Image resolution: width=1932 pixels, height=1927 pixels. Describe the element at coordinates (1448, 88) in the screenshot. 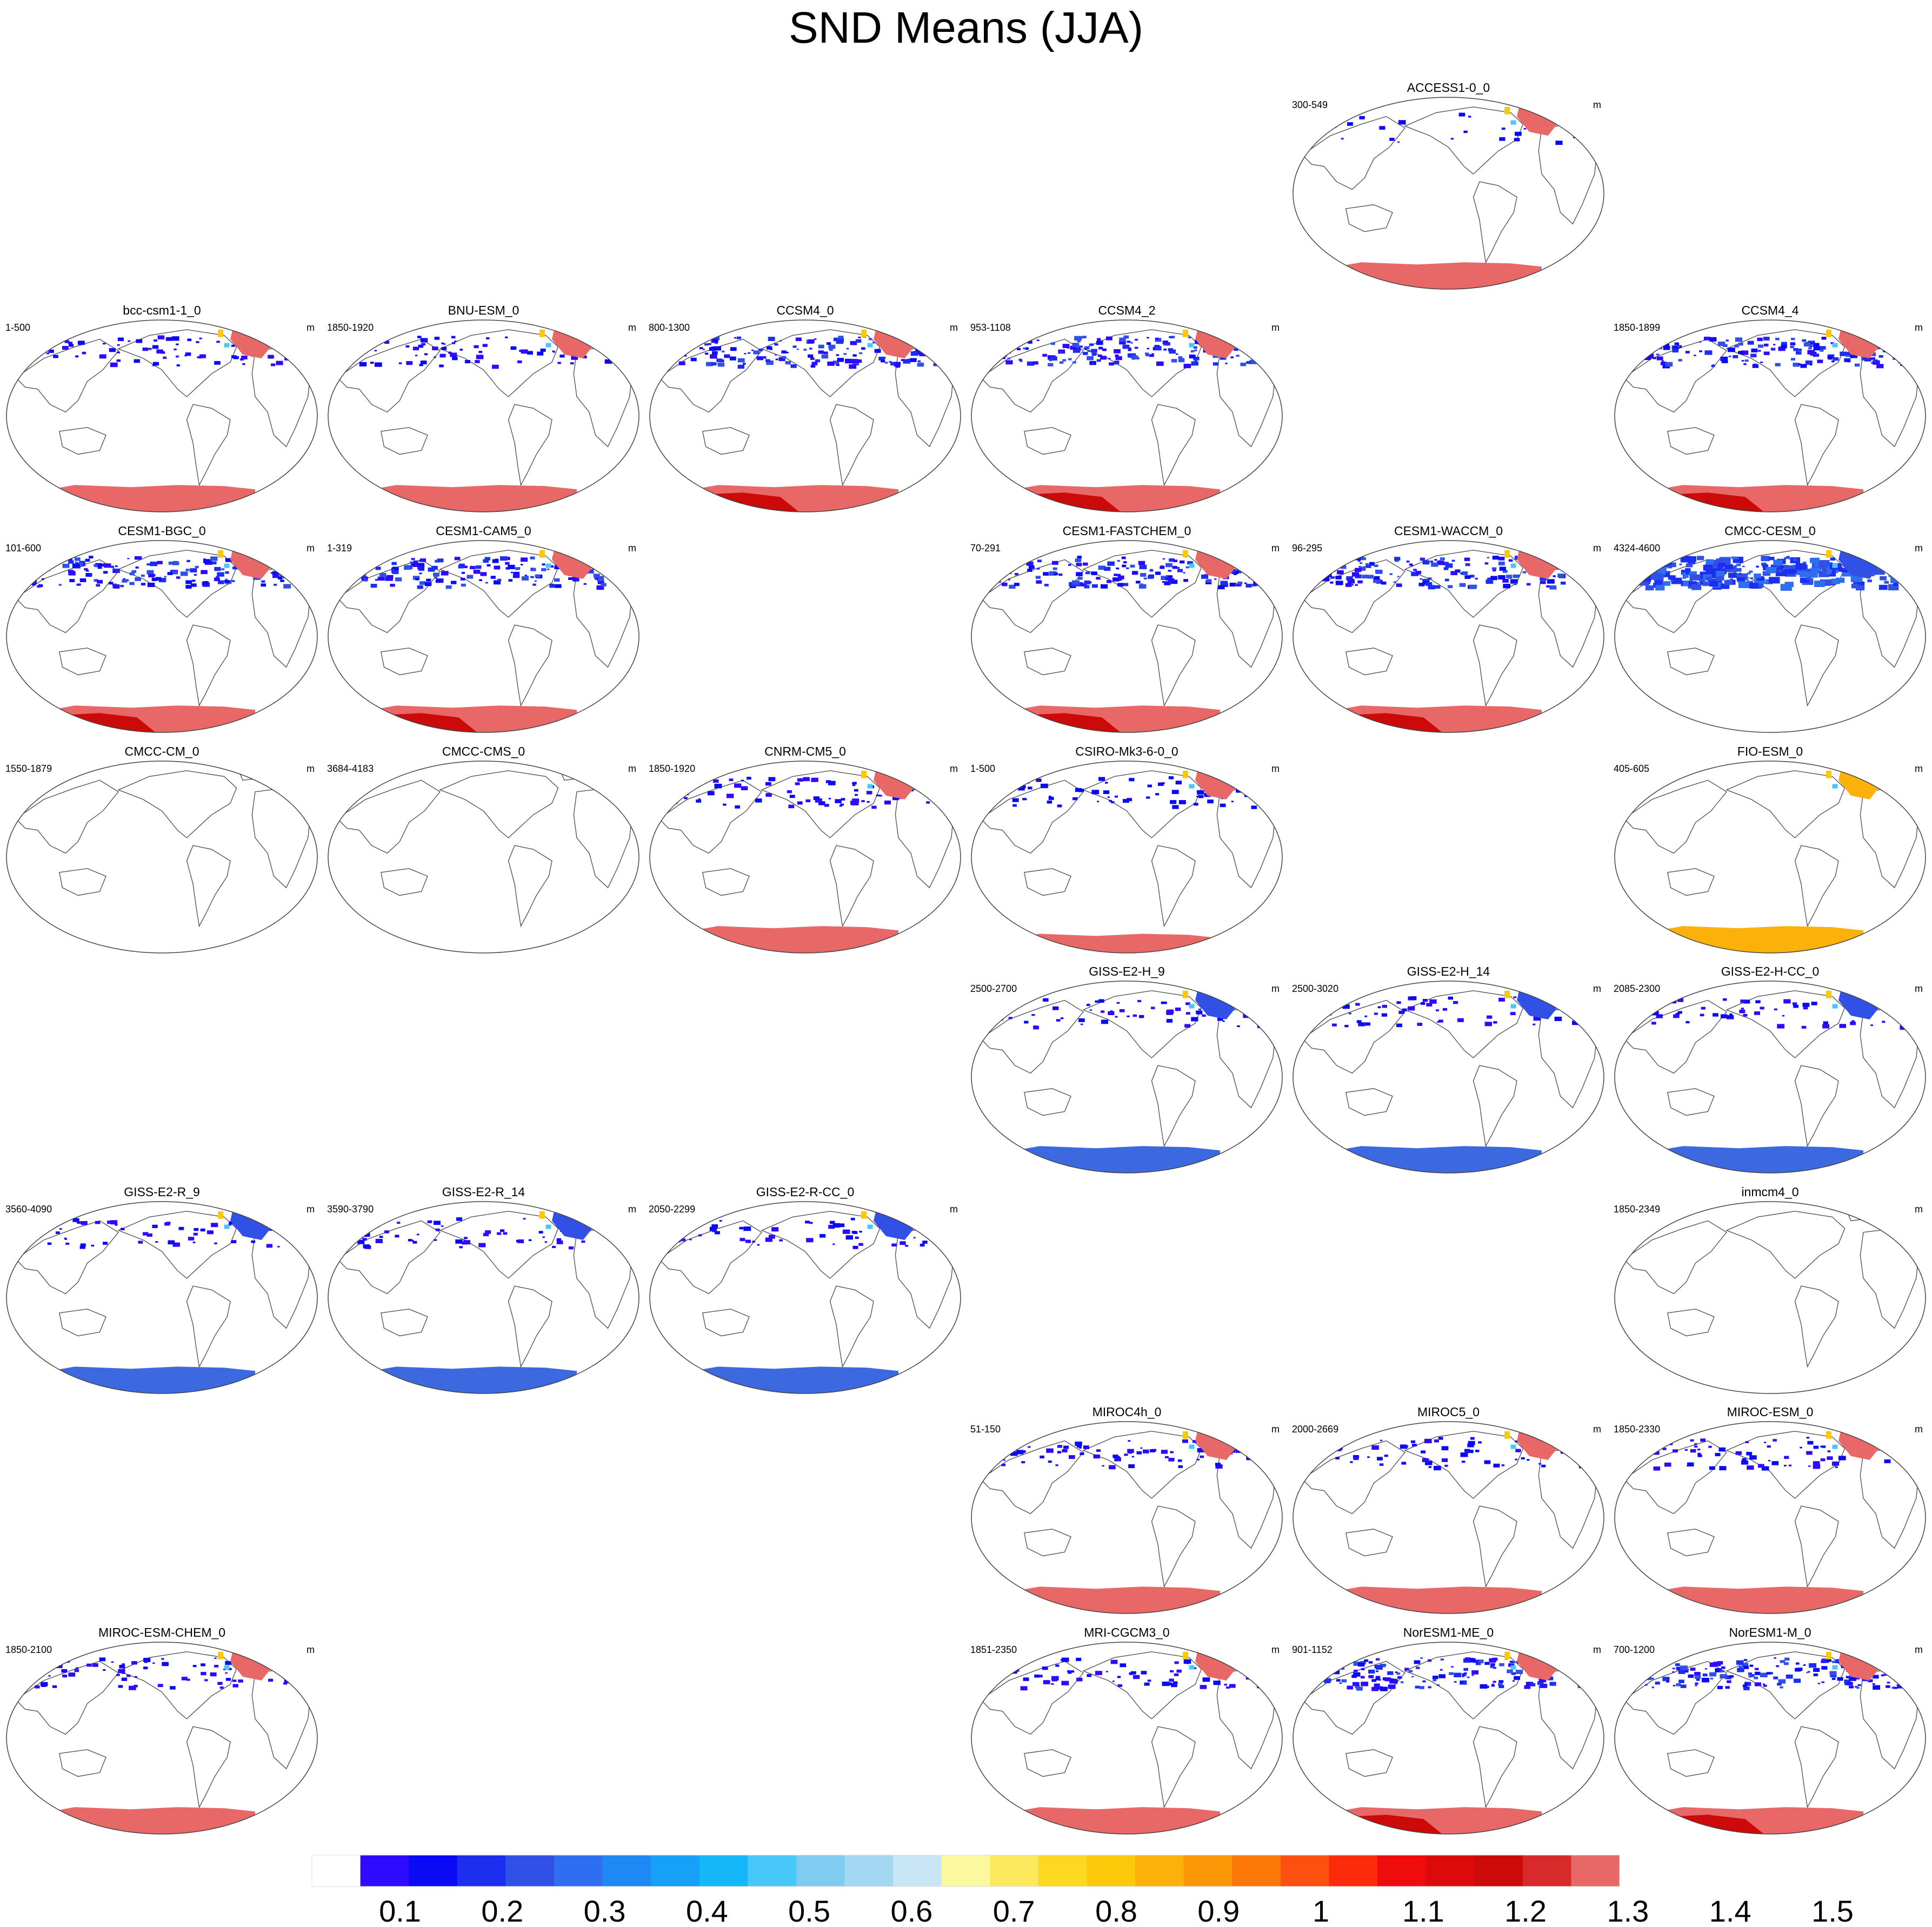

I see `panel-title: ACCESS1-0_0` at that location.